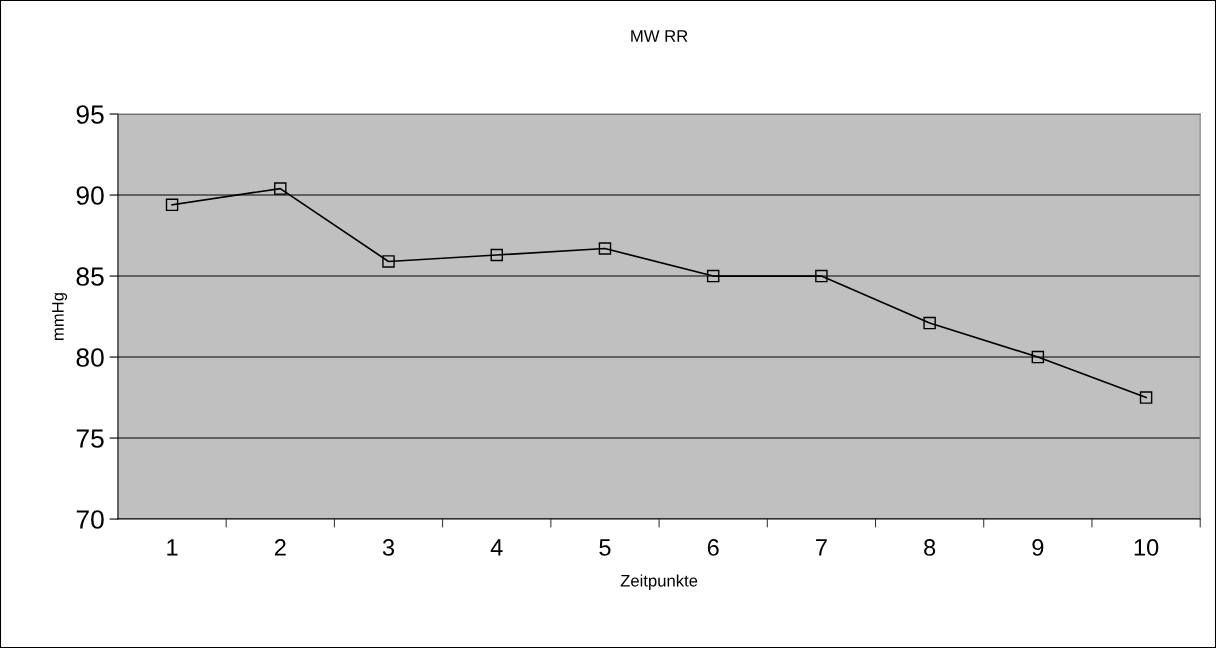 The height and width of the screenshot is (648, 1216). Describe the element at coordinates (930, 547) in the screenshot. I see `x-tick-label: 8` at that location.